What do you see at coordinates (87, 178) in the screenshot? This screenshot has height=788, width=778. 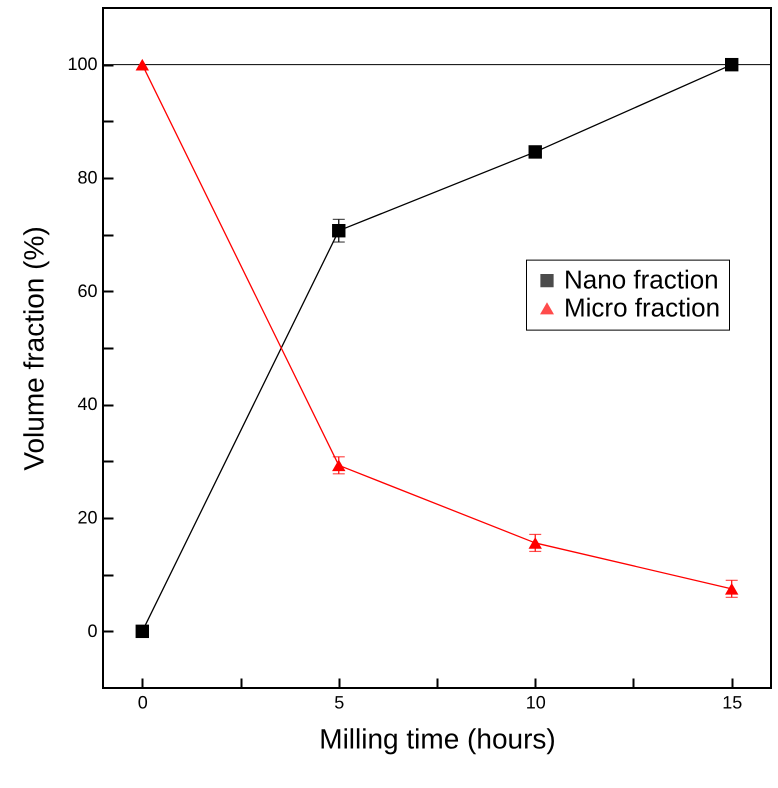 I see `y-tick-label: 80` at bounding box center [87, 178].